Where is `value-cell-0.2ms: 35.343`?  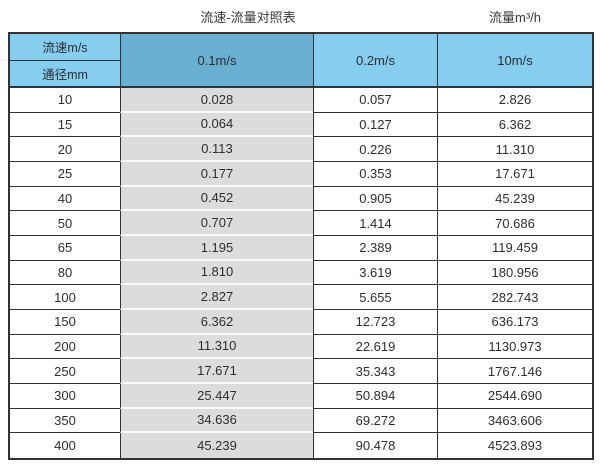 value-cell-0.2ms: 35.343 is located at coordinates (375, 371).